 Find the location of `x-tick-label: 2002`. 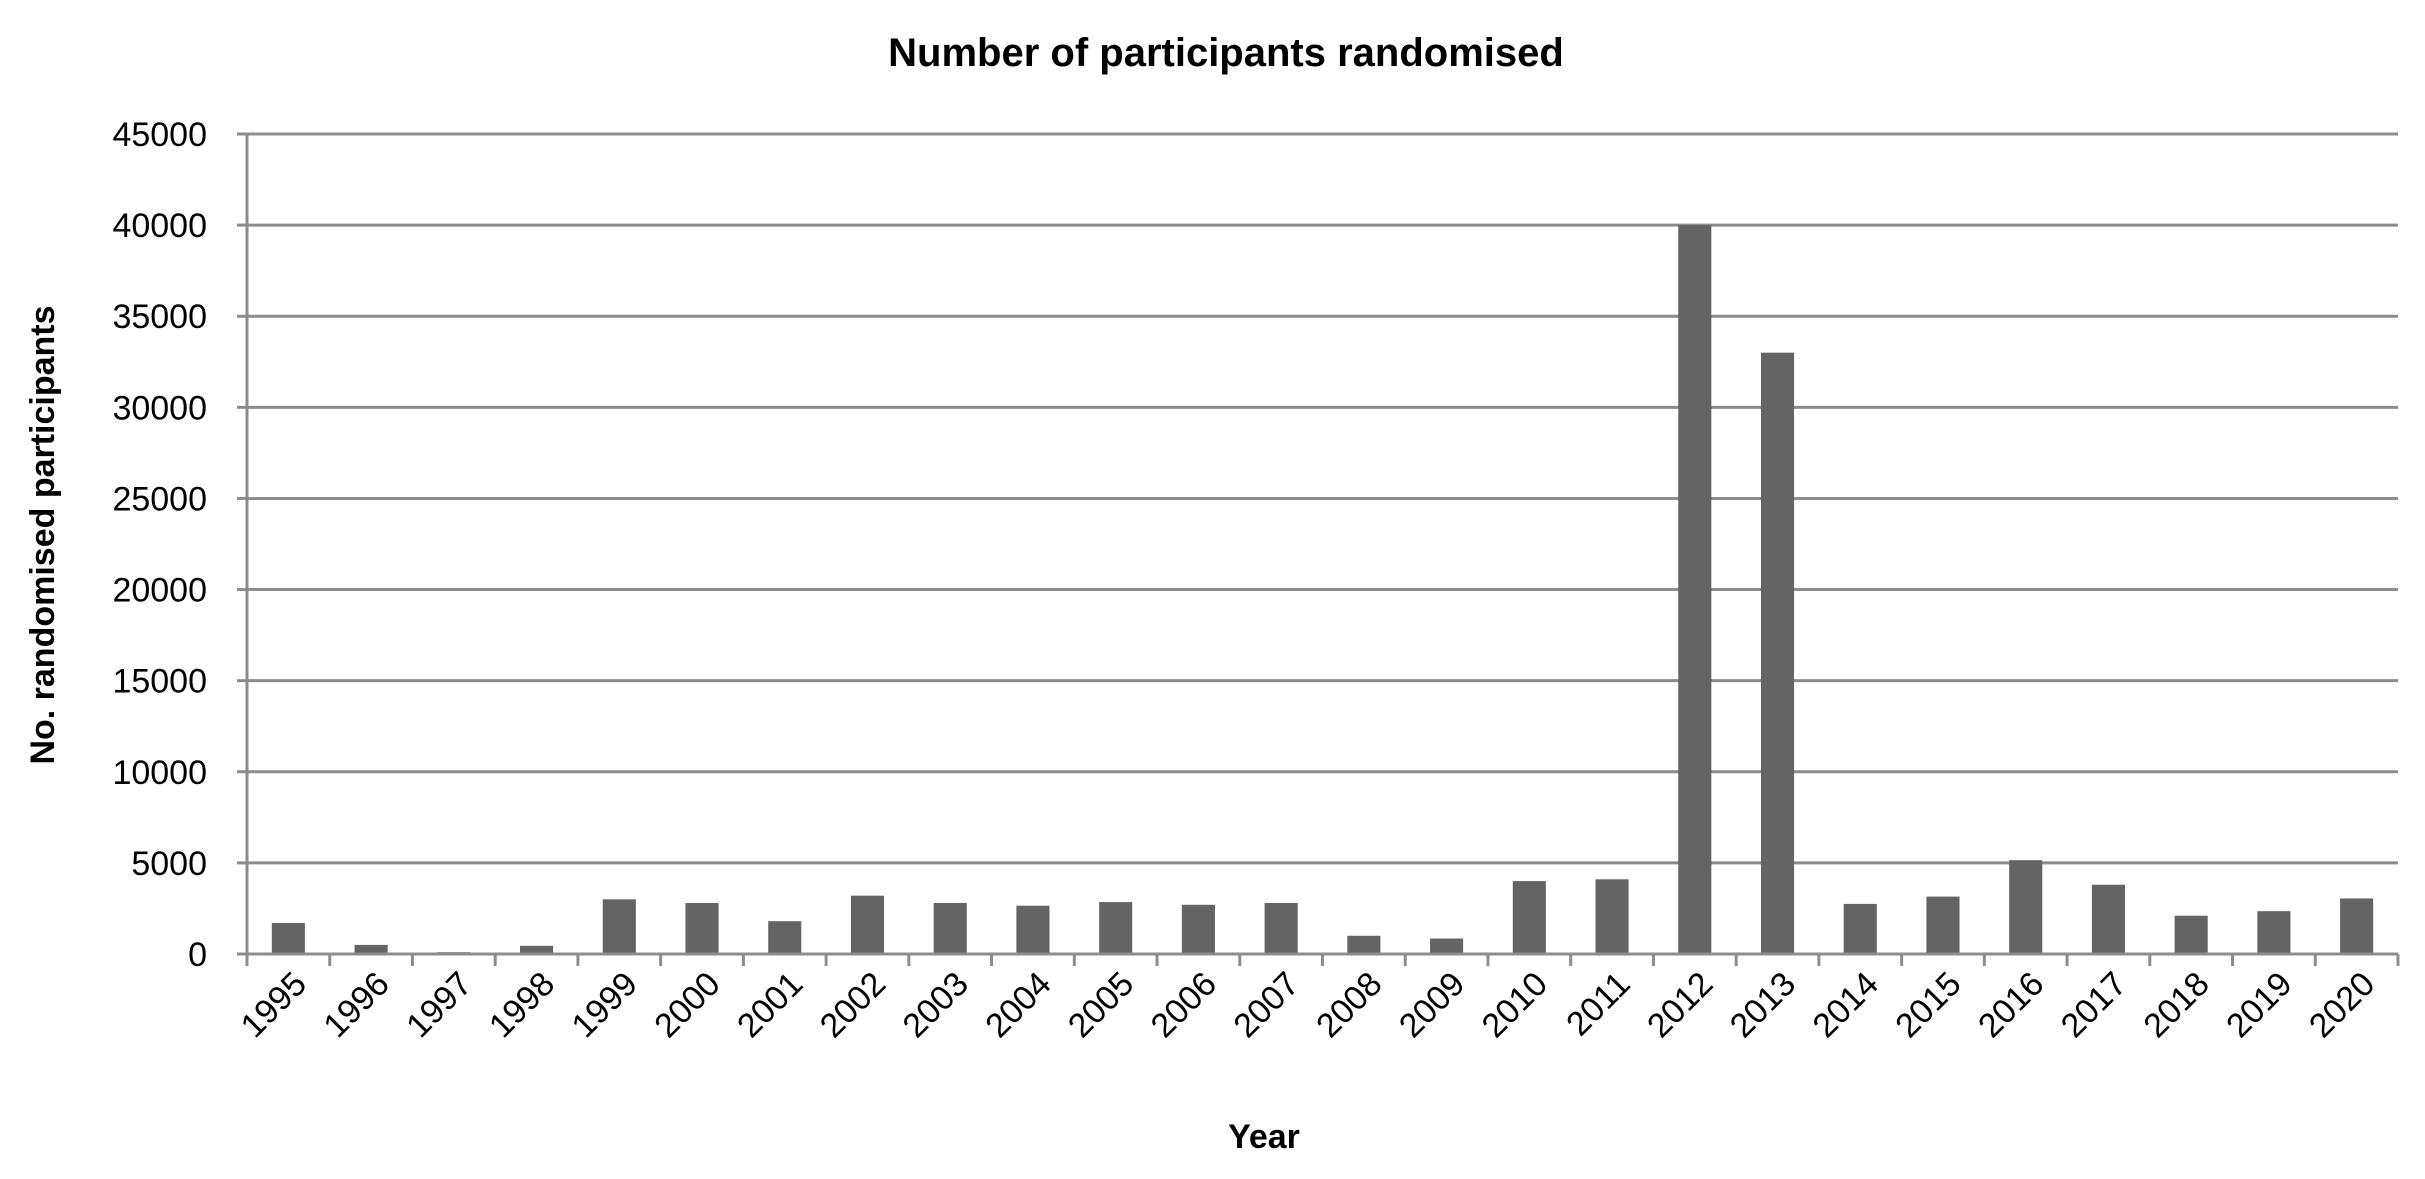

x-tick-label: 2002 is located at coordinates (853, 1005).